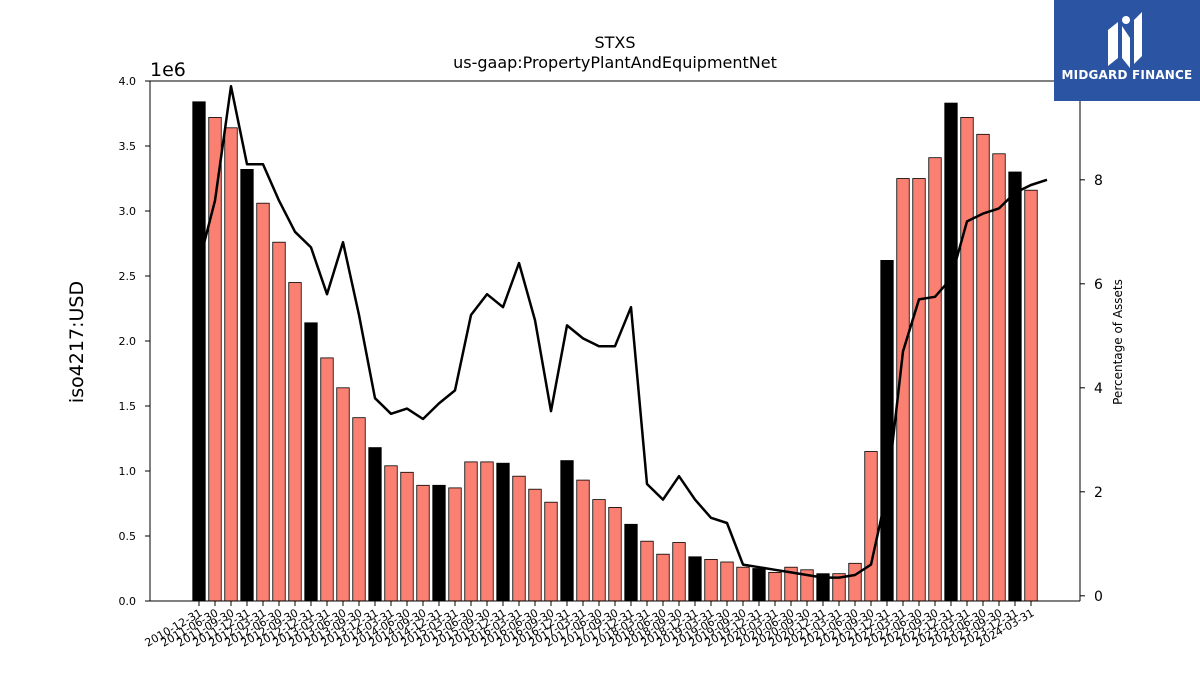  Describe the element at coordinates (128, 276) in the screenshot. I see `y-left-tick-label: 2.5` at that location.